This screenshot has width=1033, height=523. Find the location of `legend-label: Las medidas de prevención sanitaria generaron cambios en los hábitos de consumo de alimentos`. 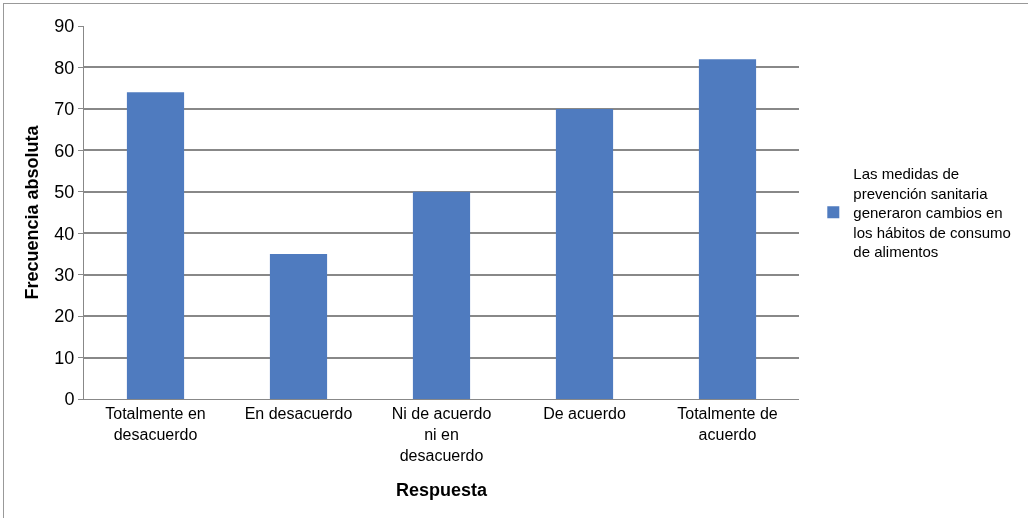

legend-label: Las medidas de prevención sanitaria generaron cambios en los hábitos de consumo de alimentos is located at coordinates (932, 213).